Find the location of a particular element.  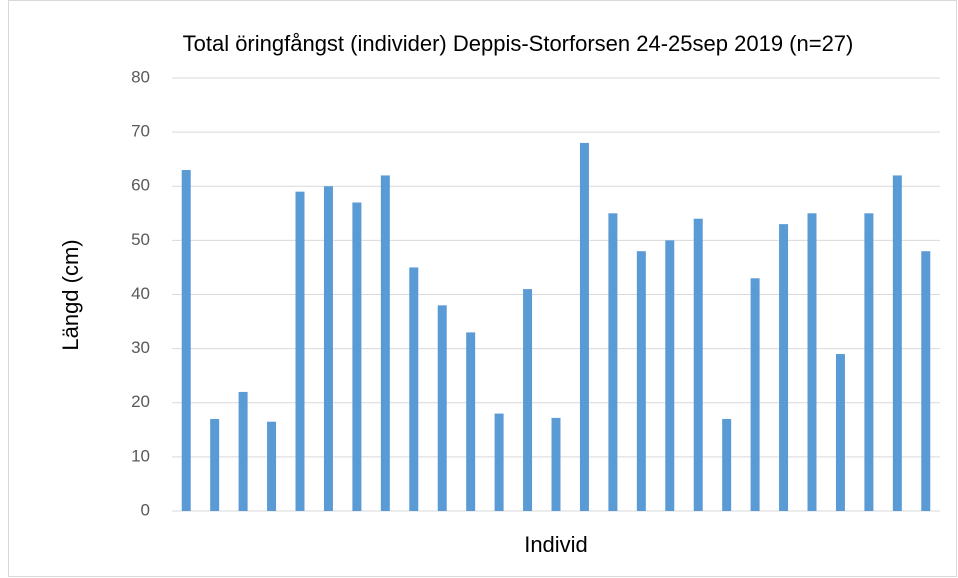

y-axis-label: Längd (cm) is located at coordinates (70, 294).